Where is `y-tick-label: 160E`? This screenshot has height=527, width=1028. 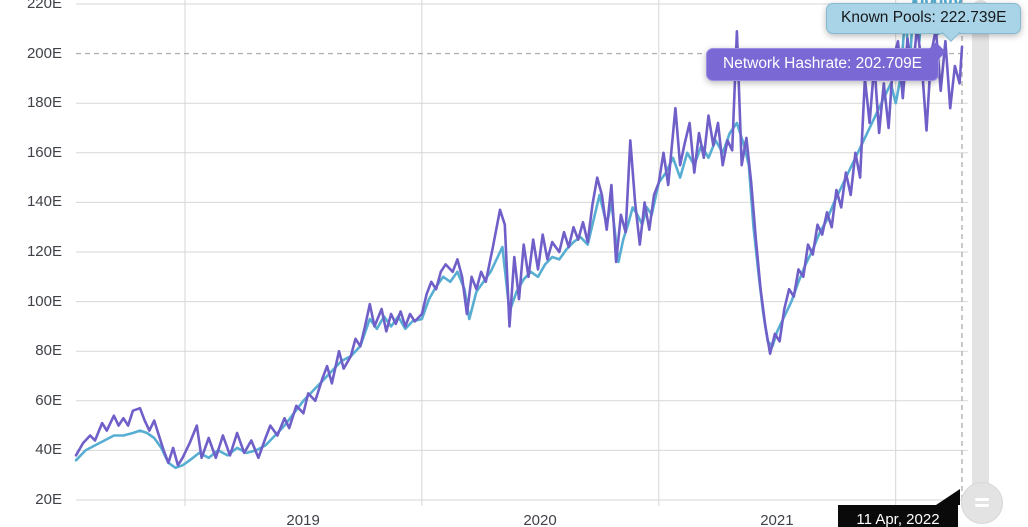
y-tick-label: 160E is located at coordinates (44, 152).